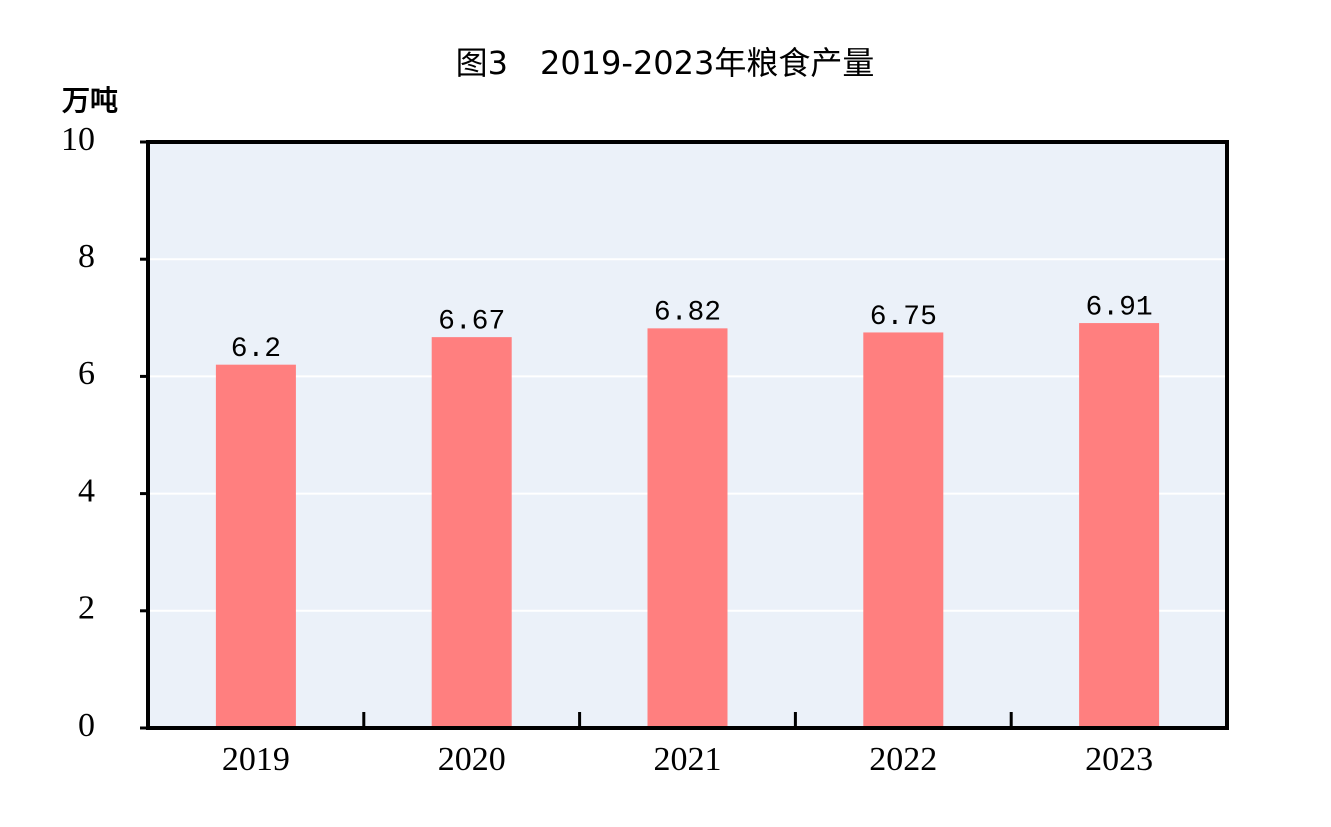 The height and width of the screenshot is (827, 1331). Describe the element at coordinates (86, 373) in the screenshot. I see `y-tick-label: 6` at that location.